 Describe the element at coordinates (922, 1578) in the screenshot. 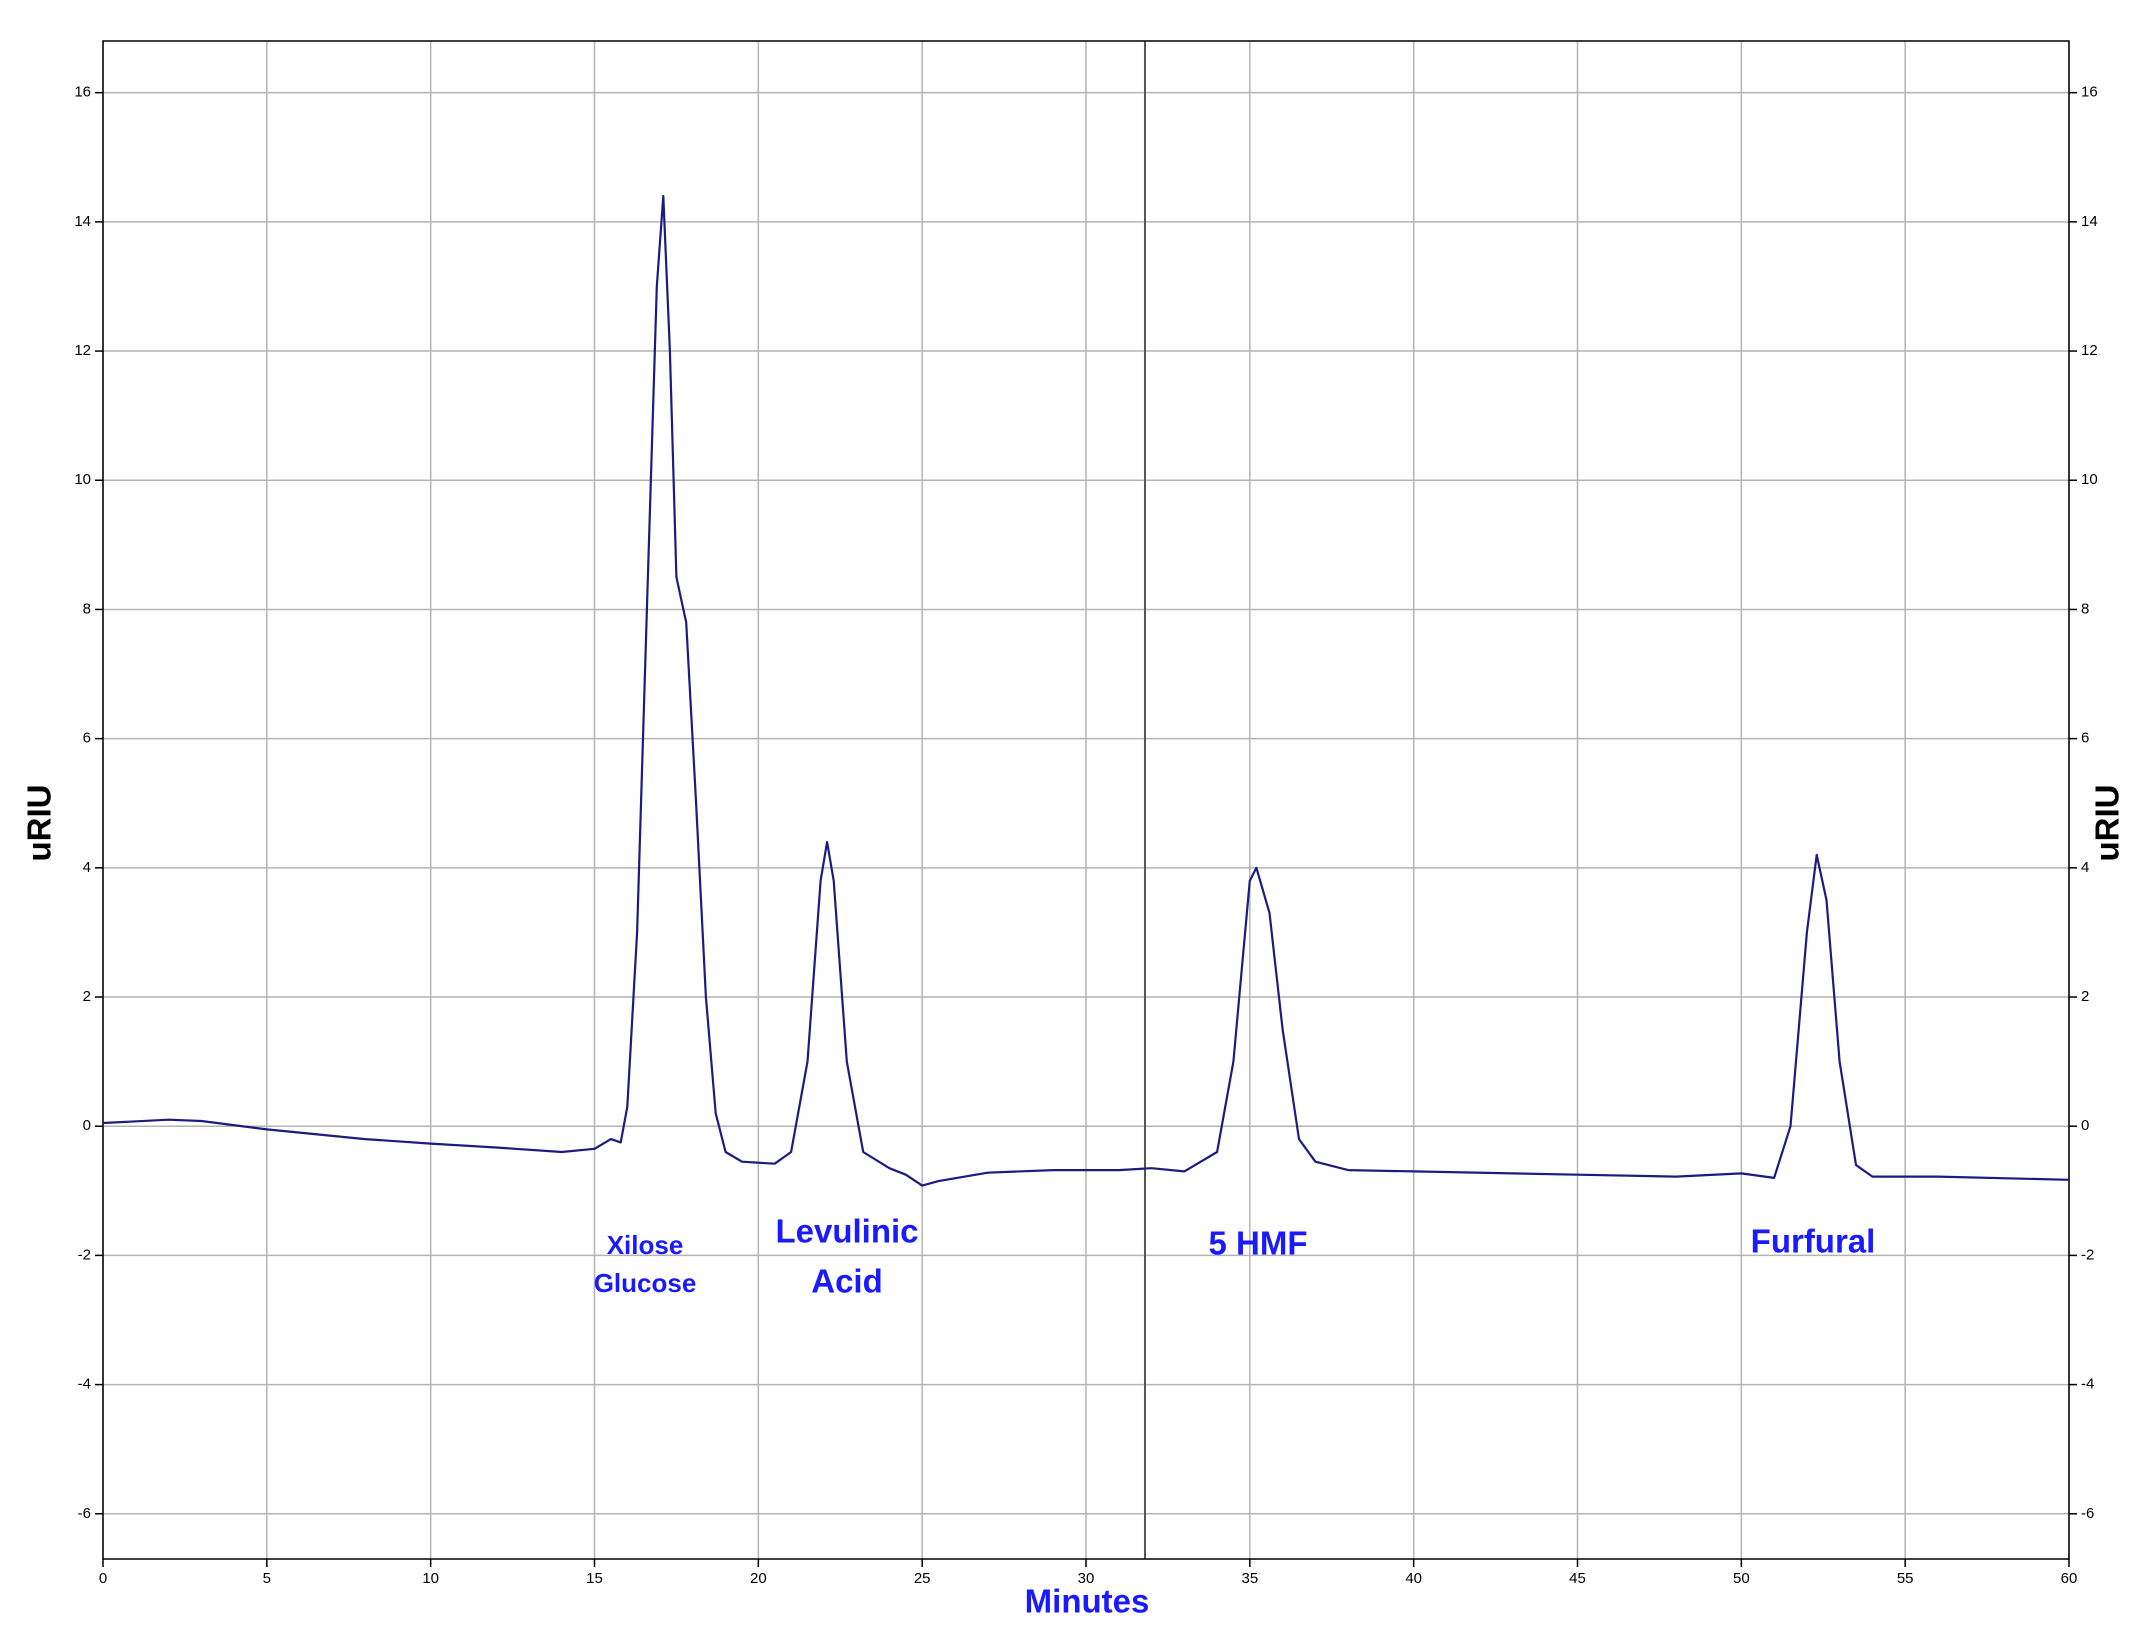

I see `x-tick-label: 25` at that location.